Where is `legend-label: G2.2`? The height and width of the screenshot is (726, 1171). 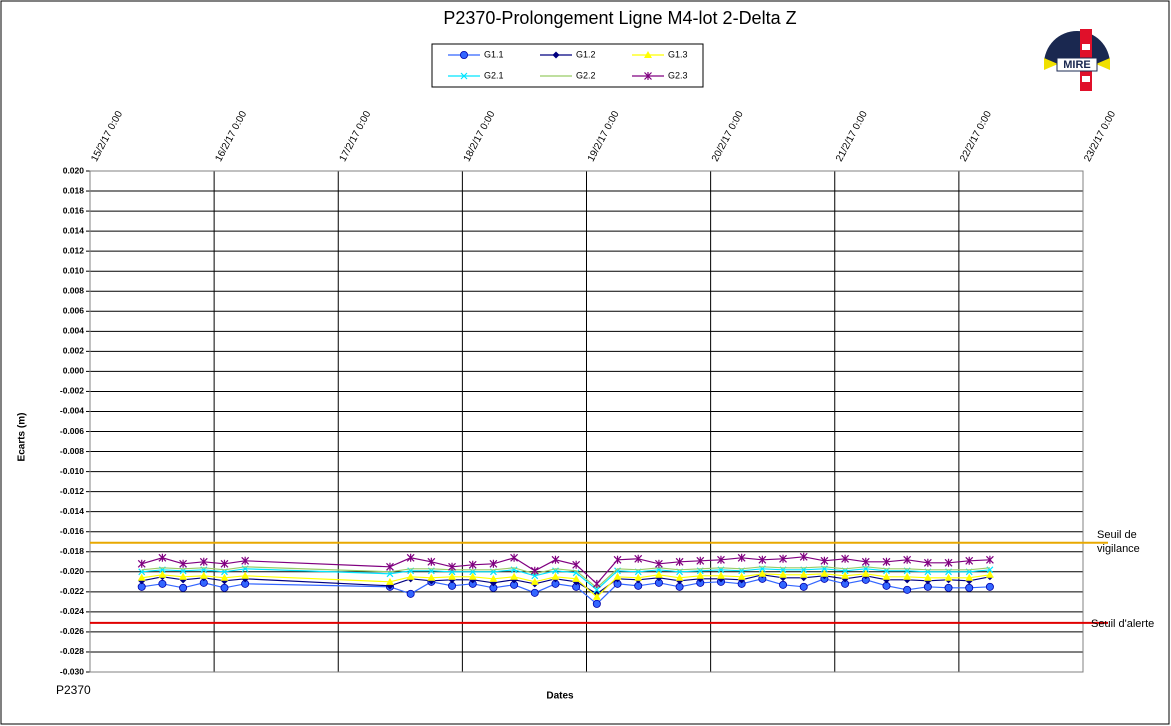
legend-label: G2.2 is located at coordinates (586, 75).